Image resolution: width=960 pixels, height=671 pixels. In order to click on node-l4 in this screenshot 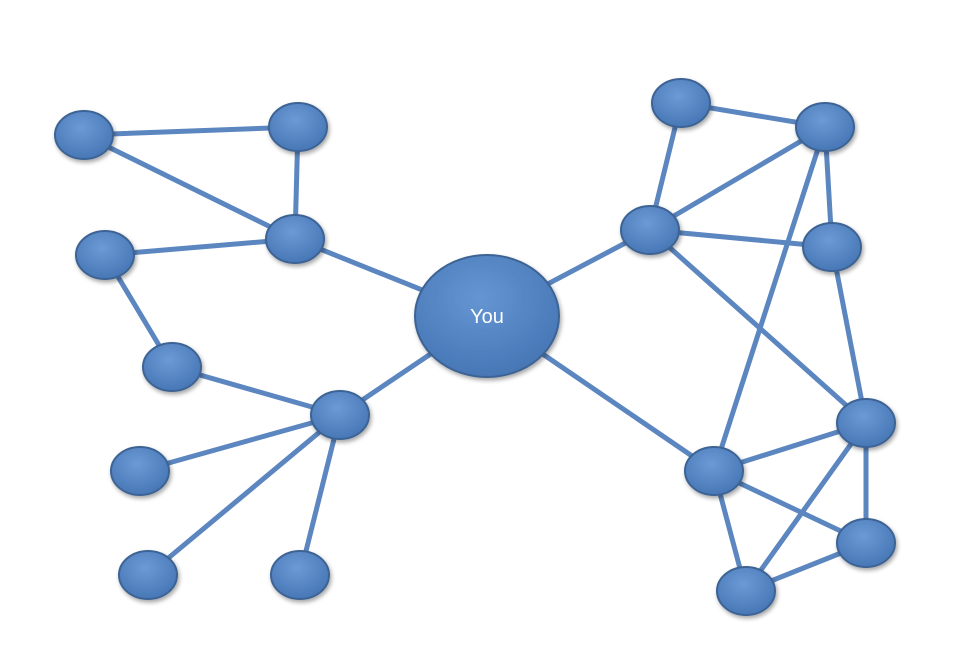, I will do `click(105, 255)`.